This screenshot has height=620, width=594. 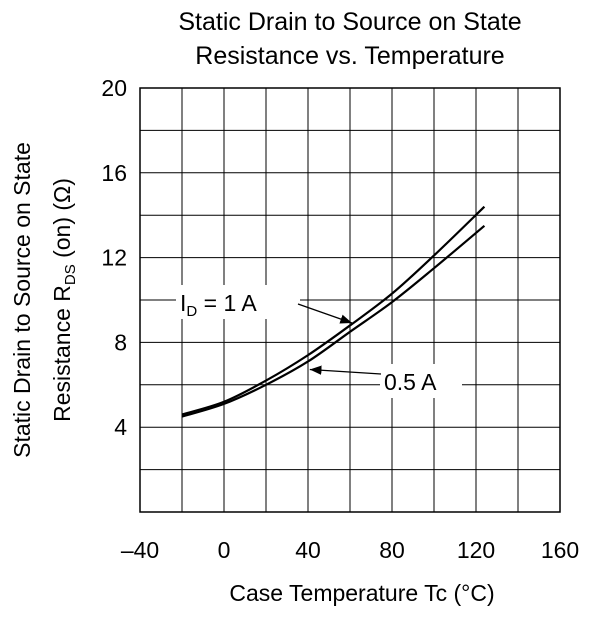 What do you see at coordinates (70, 274) in the screenshot?
I see `y-axis-label-sub: DS` at bounding box center [70, 274].